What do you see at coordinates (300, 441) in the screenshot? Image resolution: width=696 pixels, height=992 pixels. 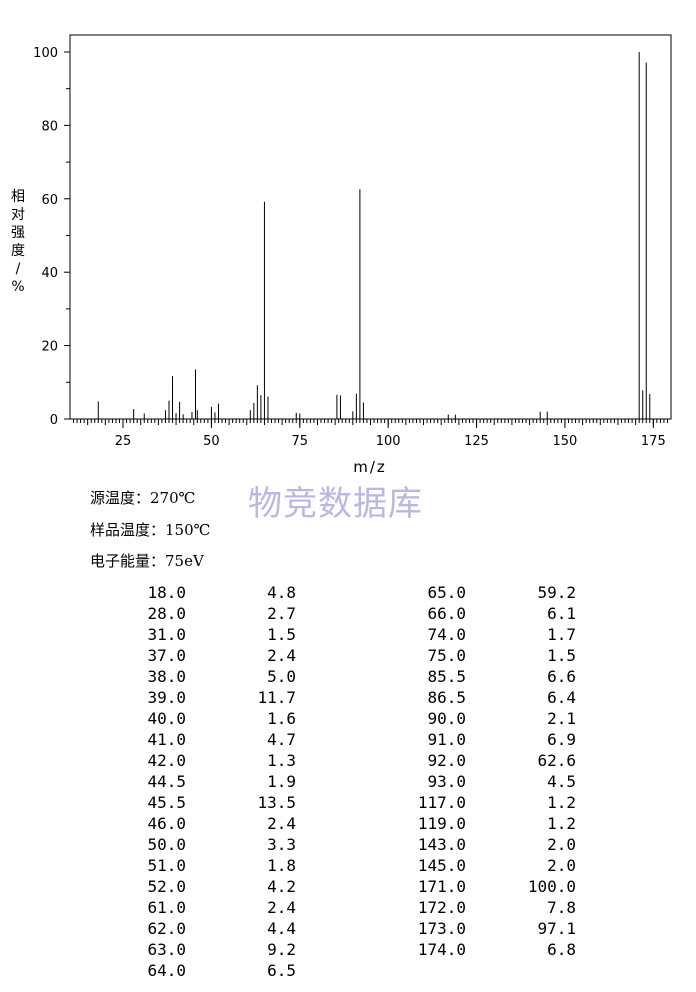 I see `x-tick-label: 75` at bounding box center [300, 441].